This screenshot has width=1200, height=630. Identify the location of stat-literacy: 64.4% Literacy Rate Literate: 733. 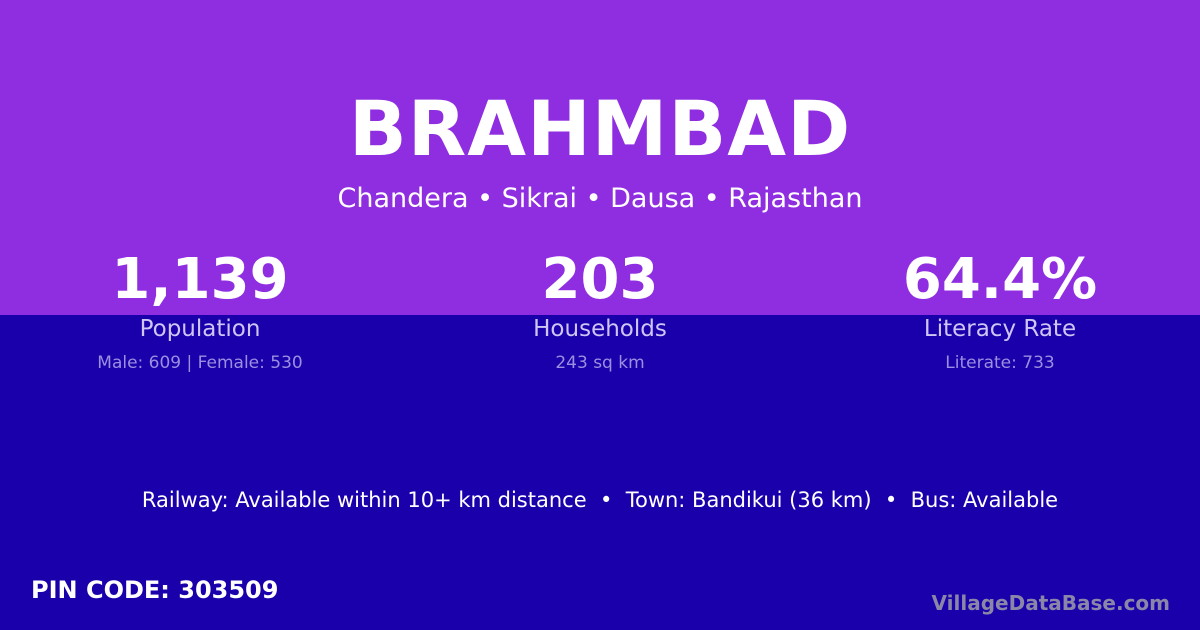
(1000, 311).